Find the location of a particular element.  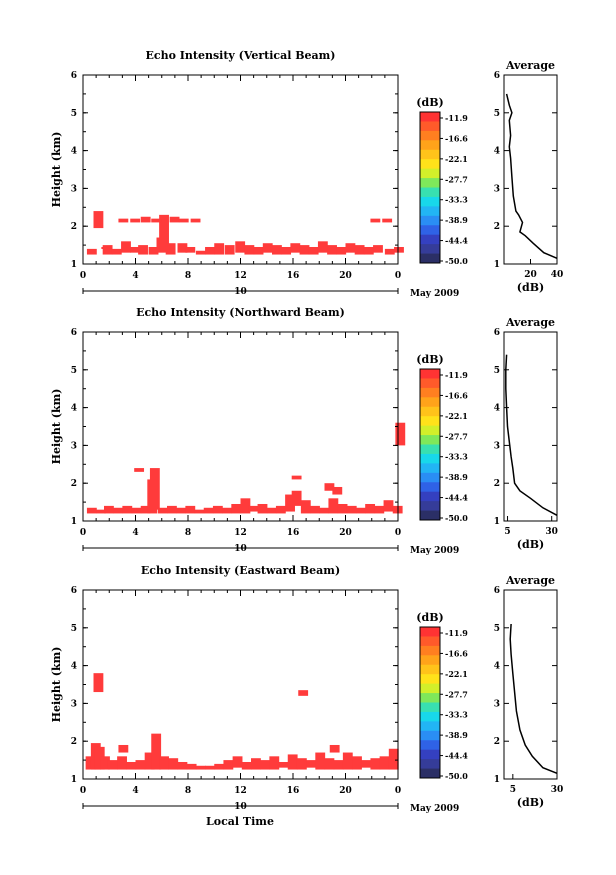

y-tick-label: 3 is located at coordinates (74, 189).